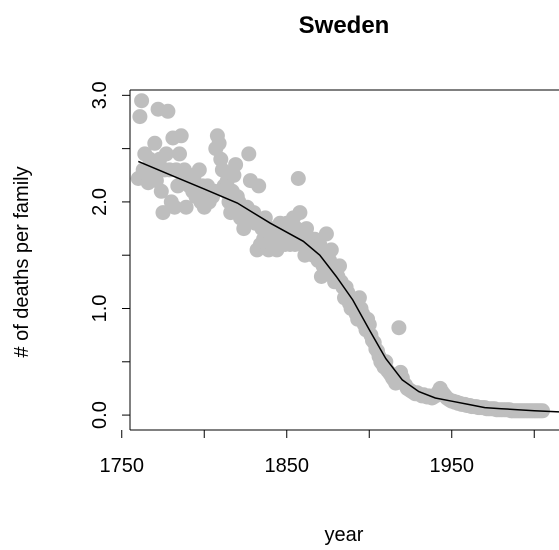 The image size is (559, 550). Describe the element at coordinates (452, 466) in the screenshot. I see `x-tick-label: 1950` at that location.